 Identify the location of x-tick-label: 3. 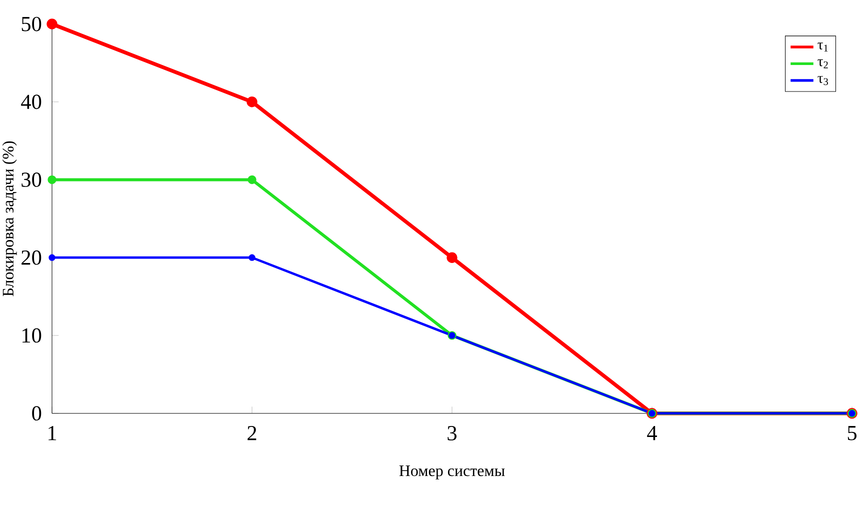
(452, 433).